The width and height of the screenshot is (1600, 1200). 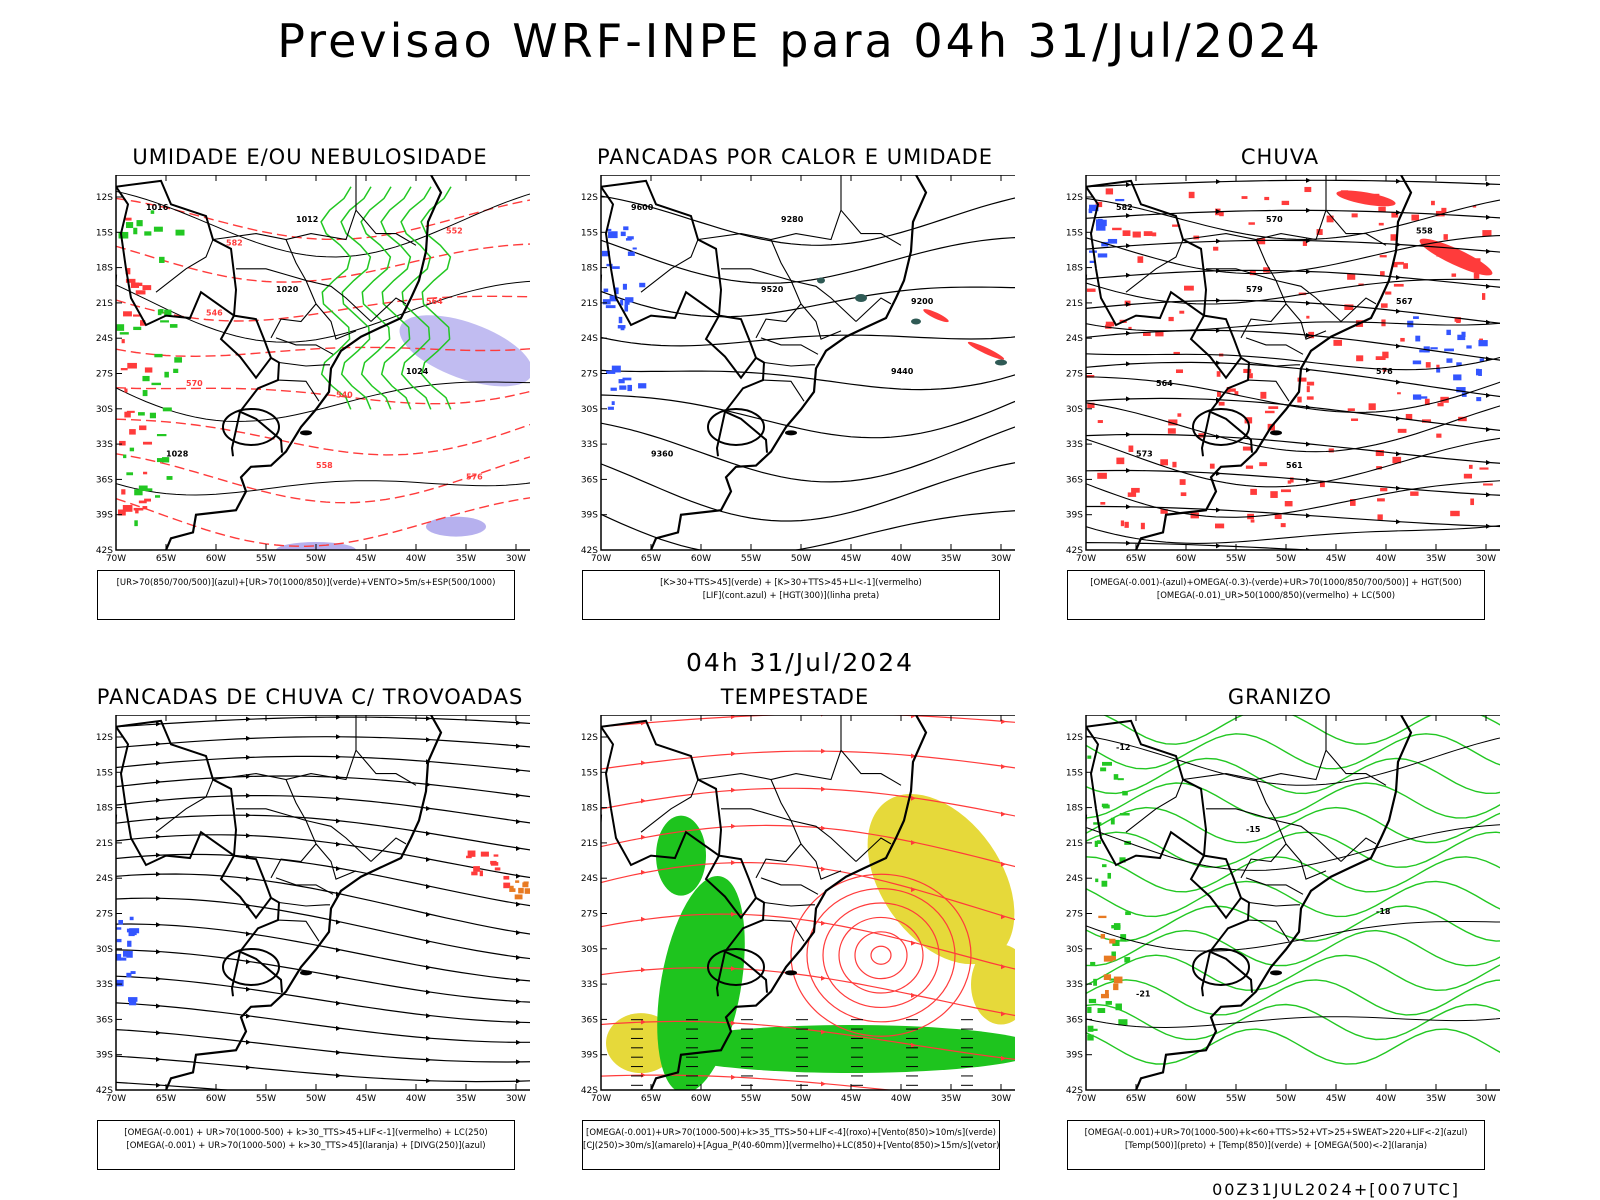 What do you see at coordinates (1164, 383) in the screenshot?
I see `contour-label: 564` at bounding box center [1164, 383].